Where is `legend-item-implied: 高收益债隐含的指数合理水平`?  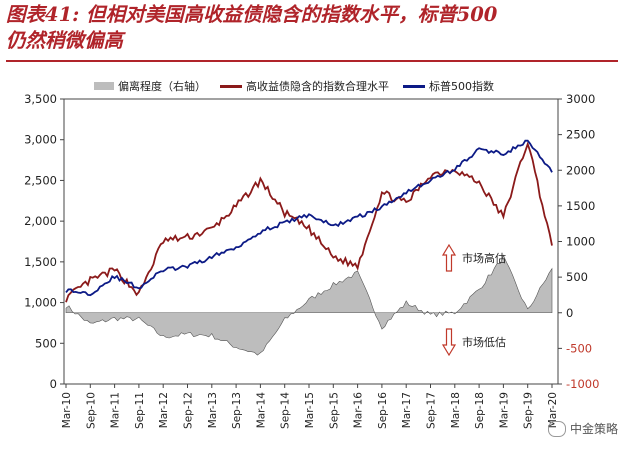
legend-item-implied: 高收益债隐含的指数合理水平 is located at coordinates (304, 86).